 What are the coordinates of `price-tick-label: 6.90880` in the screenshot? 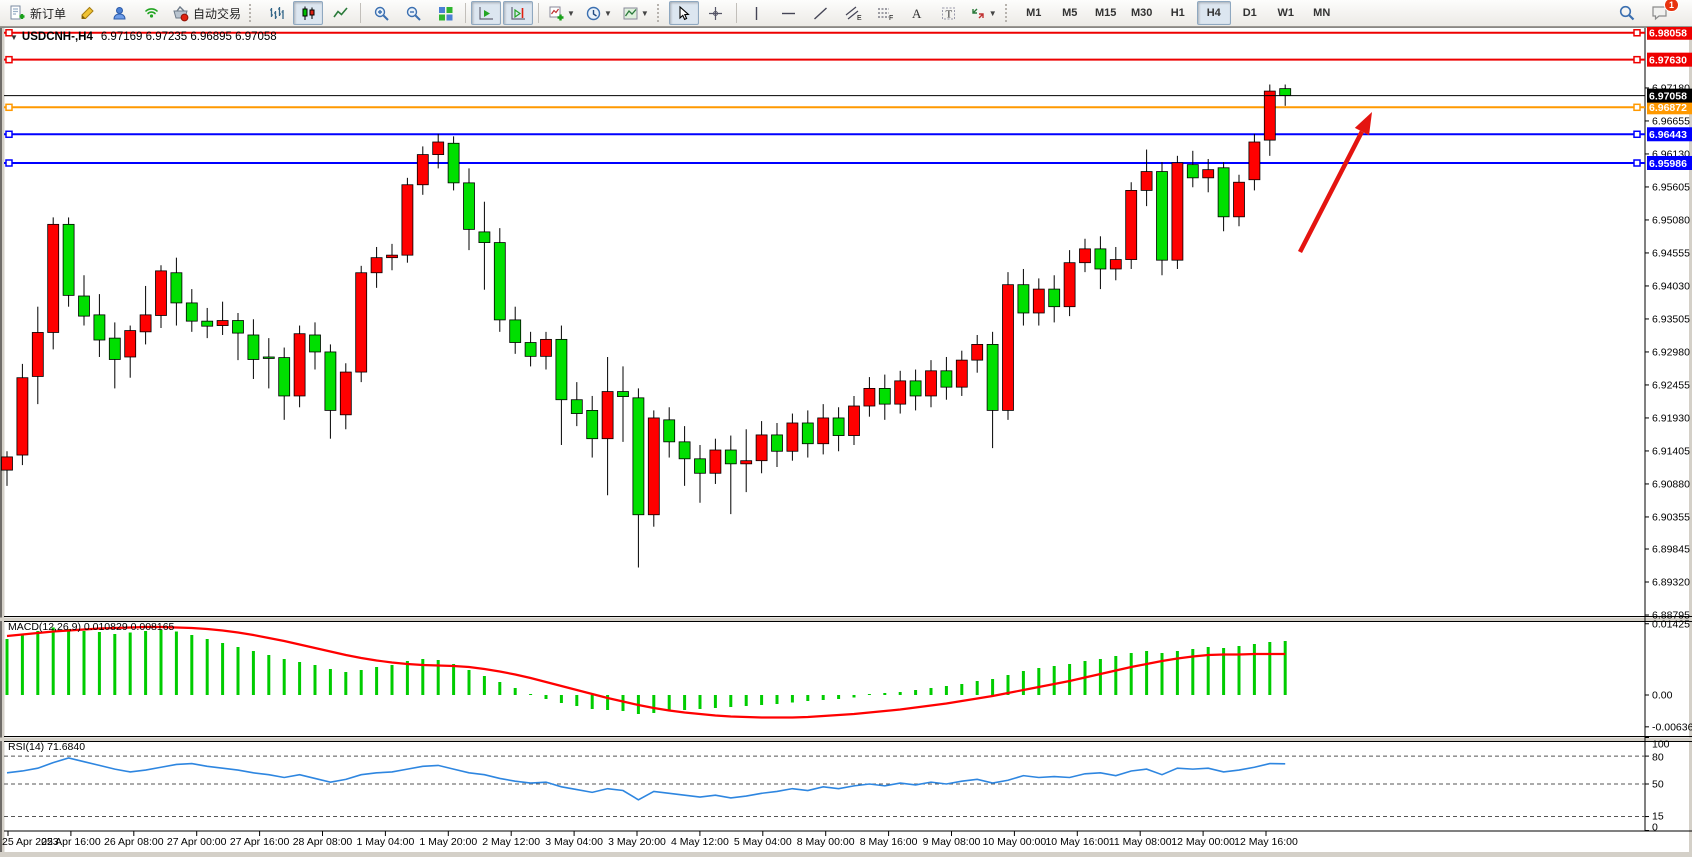 It's located at (1671, 484).